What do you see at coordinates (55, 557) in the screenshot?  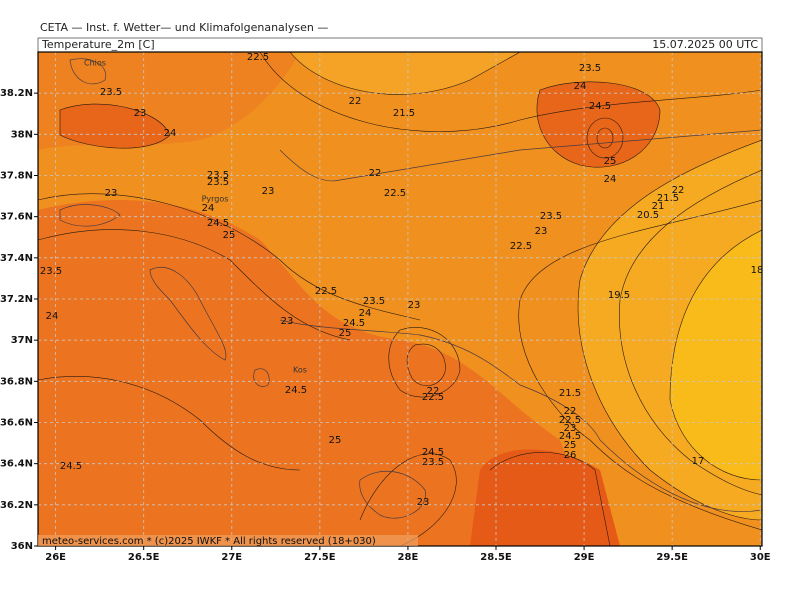 I see `x-tick-label: 26E` at bounding box center [55, 557].